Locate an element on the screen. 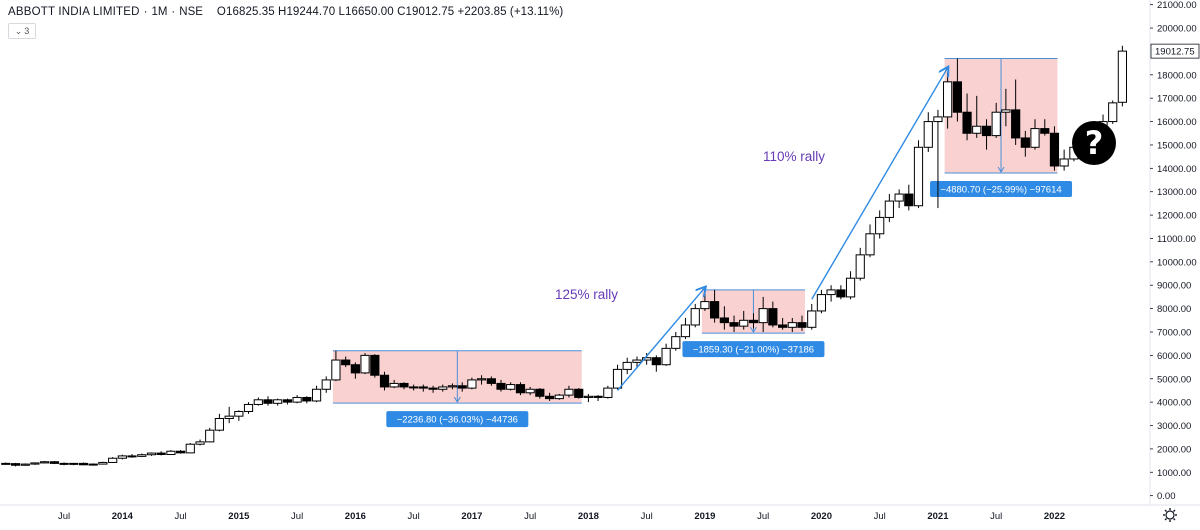  symbol-name: ABBOTT INDIA LIMITED is located at coordinates (74, 12).